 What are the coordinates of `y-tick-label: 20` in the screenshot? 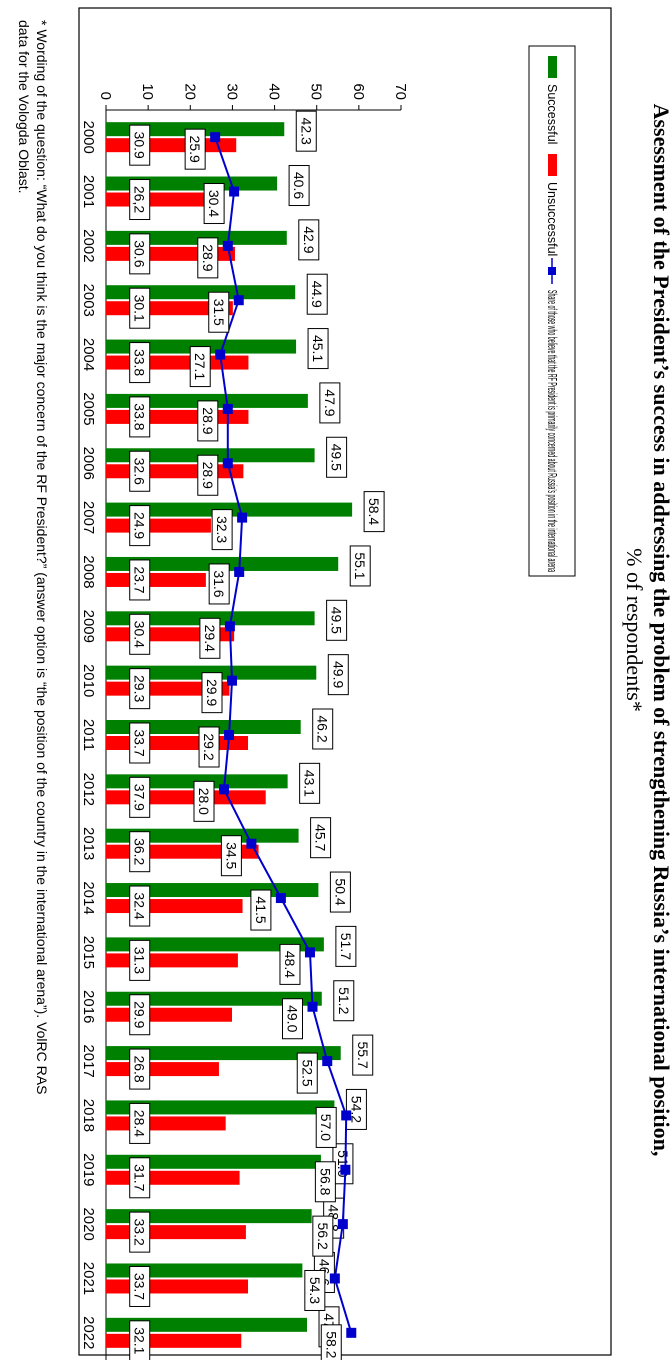 It's located at (189, 91).